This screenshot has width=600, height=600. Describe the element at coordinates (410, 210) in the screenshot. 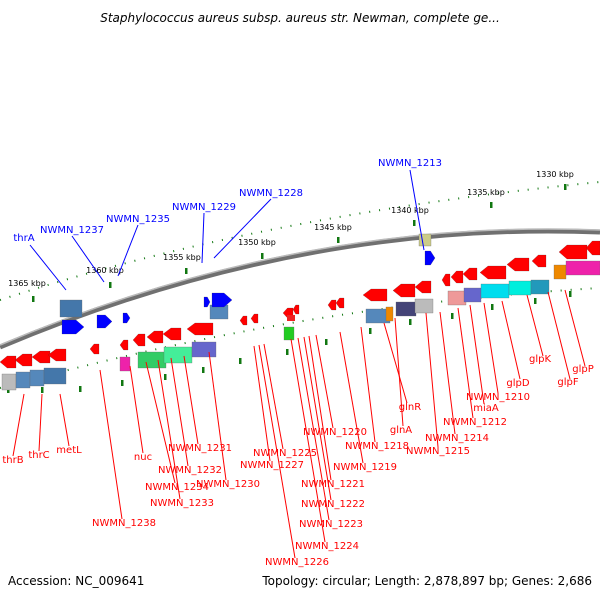

I see `ruler-label: 1340 kbp` at that location.